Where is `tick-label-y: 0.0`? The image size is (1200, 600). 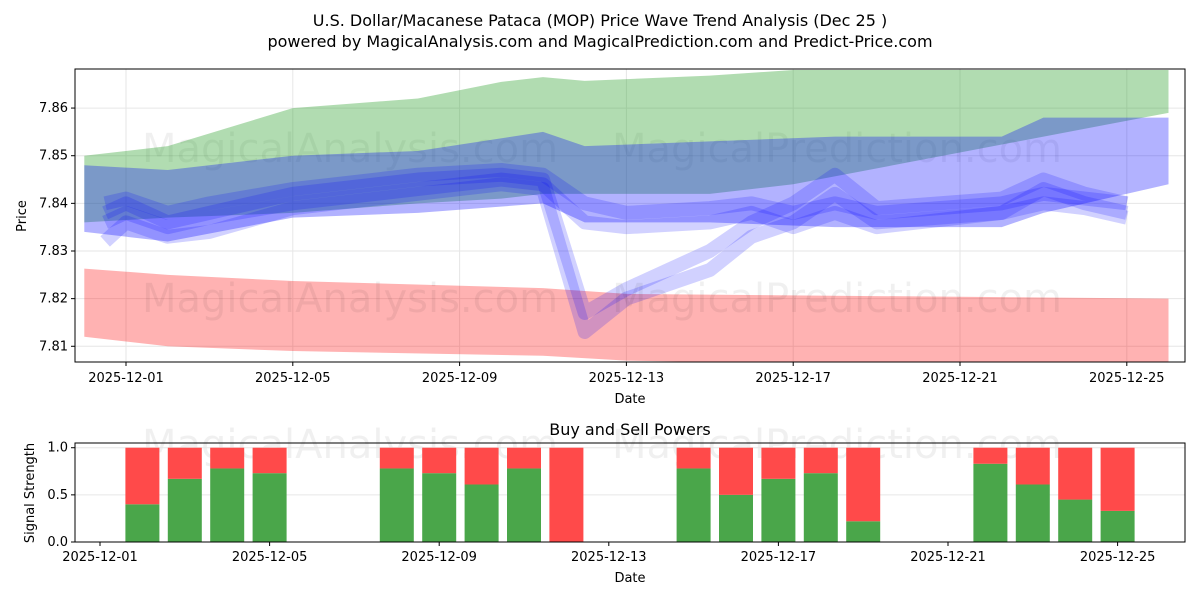 tick-label-y: 0.0 is located at coordinates (57, 542).